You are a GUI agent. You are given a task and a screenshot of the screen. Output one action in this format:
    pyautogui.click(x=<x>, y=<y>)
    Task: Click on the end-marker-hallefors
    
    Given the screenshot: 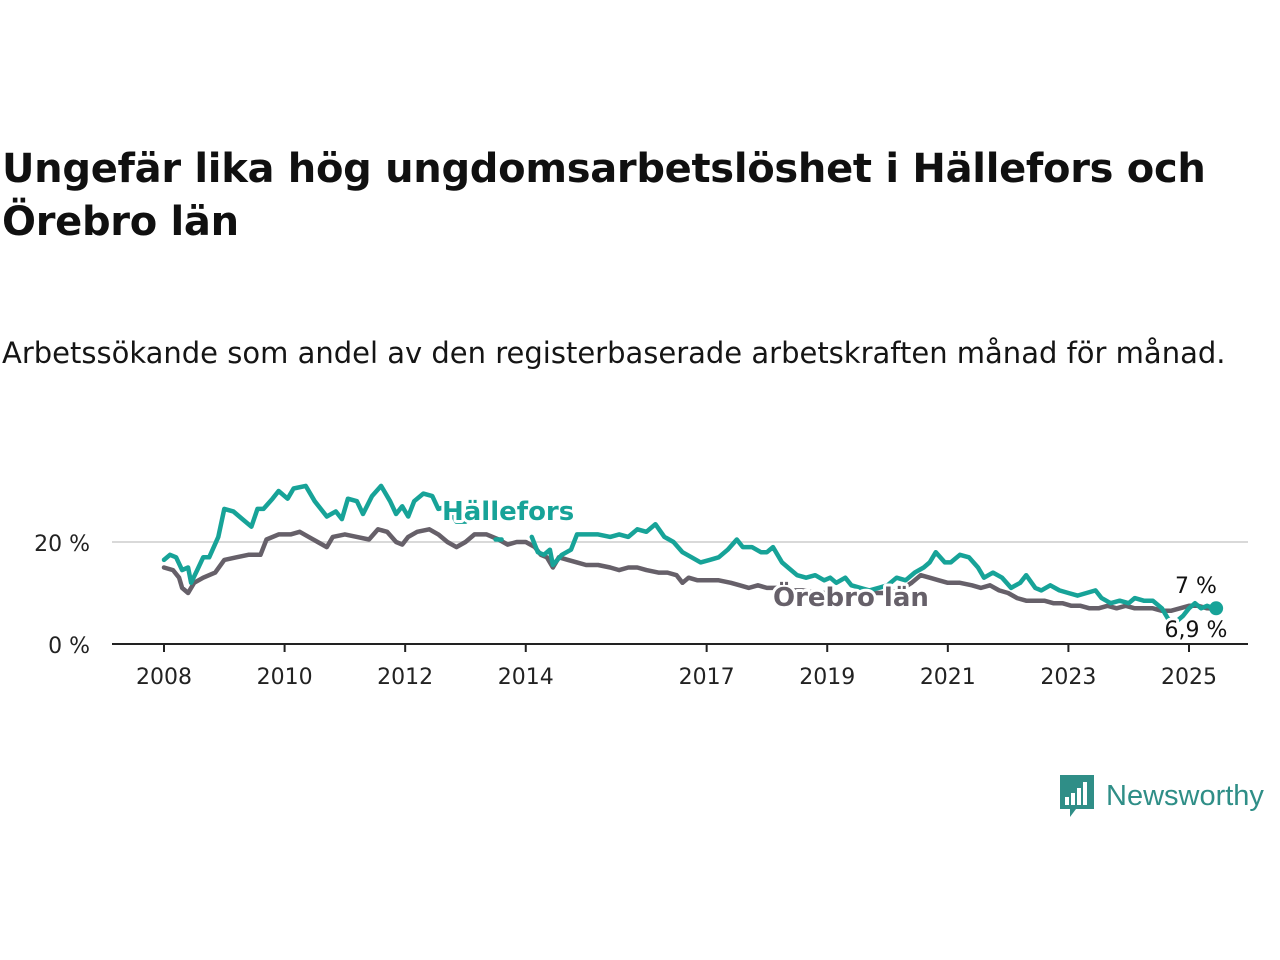 What is the action you would take?
    pyautogui.click(x=1216, y=608)
    